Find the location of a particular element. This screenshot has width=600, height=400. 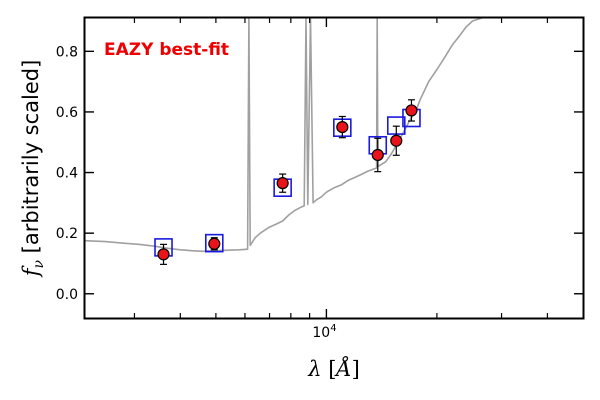

x-axis-label: λ [Å] is located at coordinates (333, 368).